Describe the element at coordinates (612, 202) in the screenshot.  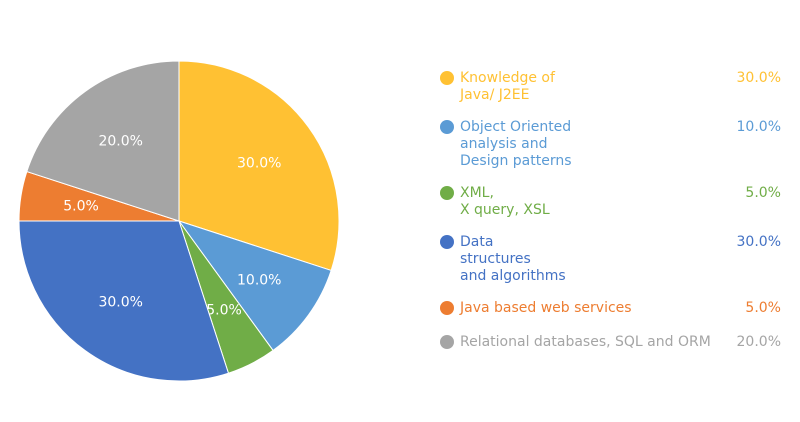
I see `legend-item: XML, X query, XSL 5.0%` at that location.